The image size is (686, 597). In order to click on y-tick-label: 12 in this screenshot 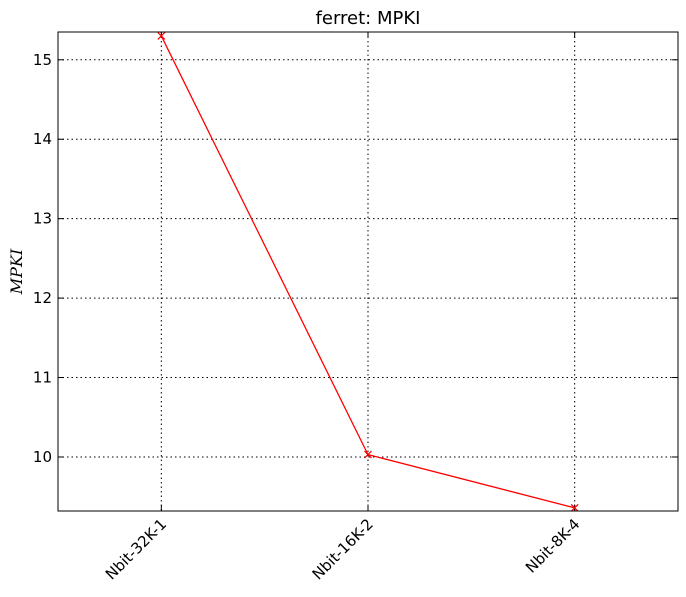, I will do `click(42, 298)`.